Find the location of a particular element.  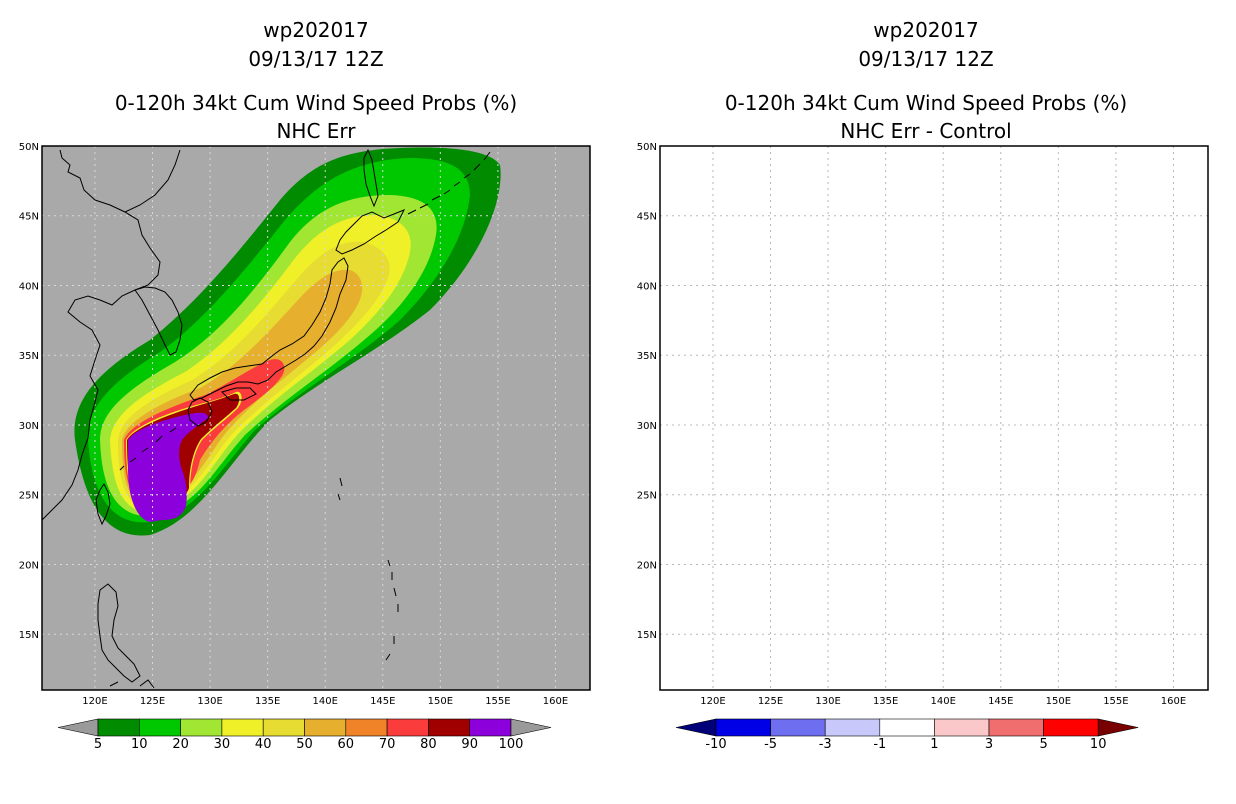

right-colorbar: -10 -5 -3 -1 1 3 5 10 is located at coordinates (907, 735).